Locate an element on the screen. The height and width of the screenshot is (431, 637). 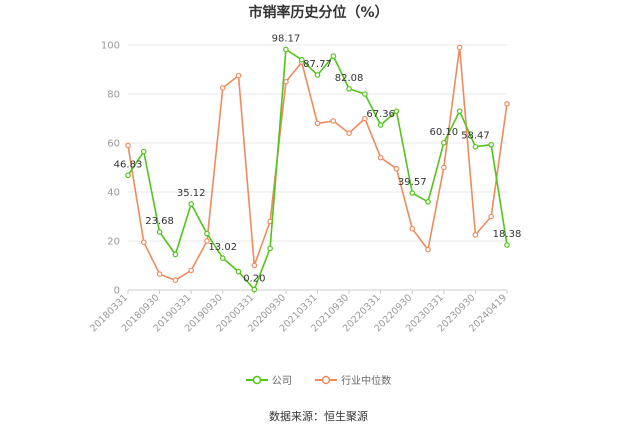
legend-company-icon is located at coordinates (256, 379).